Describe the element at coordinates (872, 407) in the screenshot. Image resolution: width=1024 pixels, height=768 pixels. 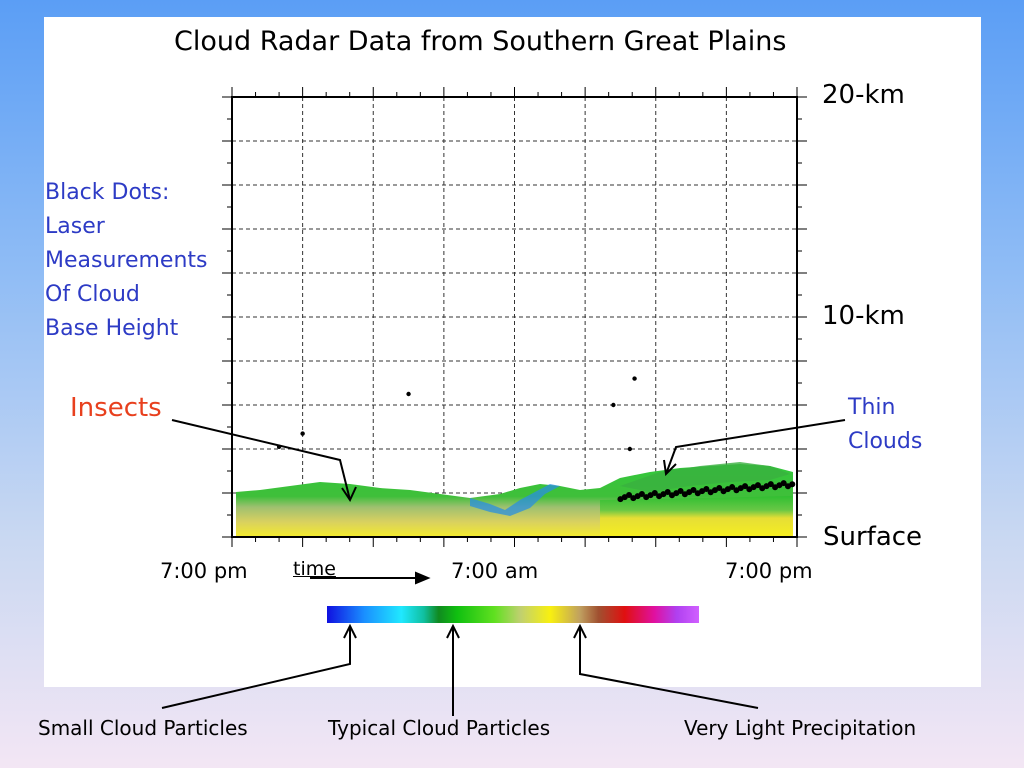
I see `thin-clouds-line: Thin` at that location.